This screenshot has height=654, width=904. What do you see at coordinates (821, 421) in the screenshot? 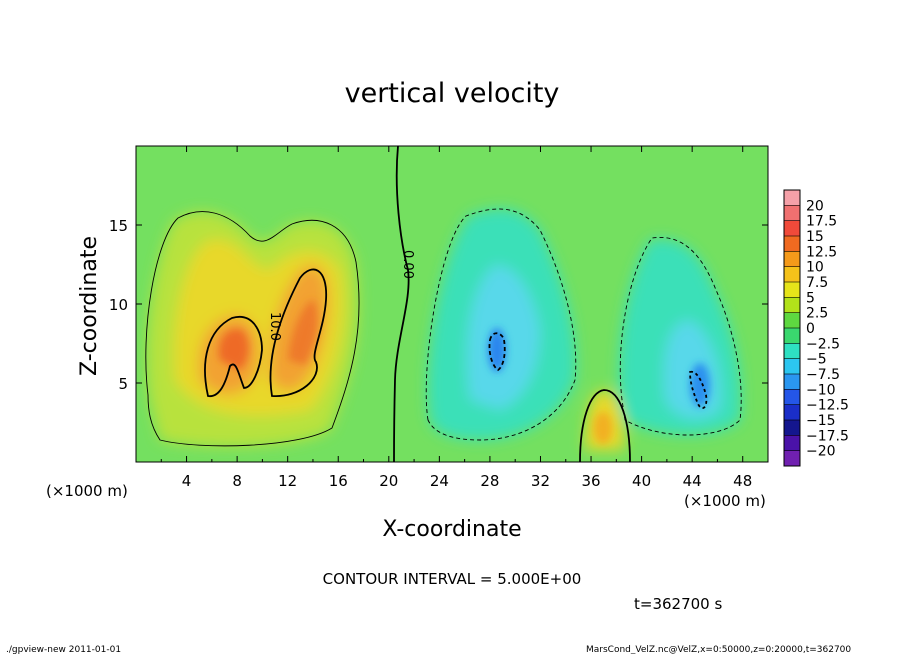
I see `colorbar-label: −15` at bounding box center [821, 421].